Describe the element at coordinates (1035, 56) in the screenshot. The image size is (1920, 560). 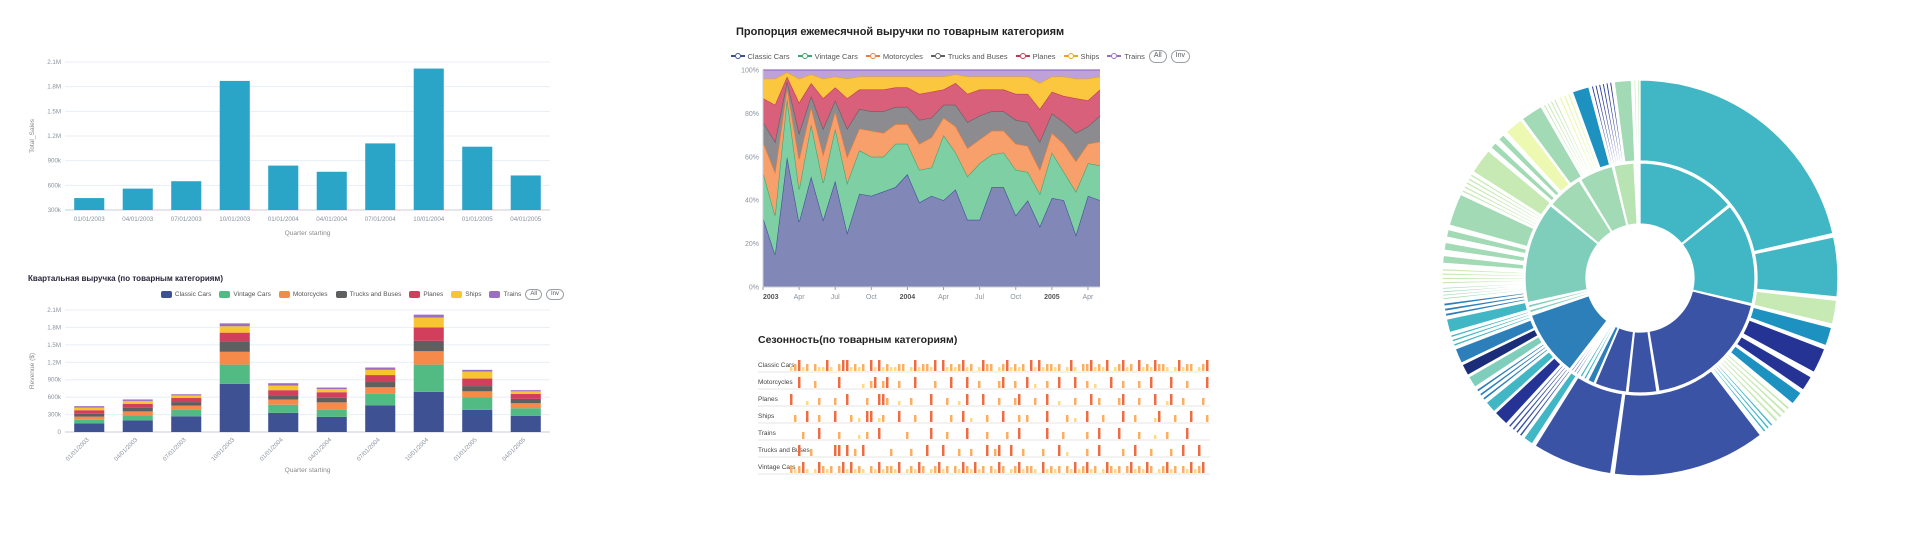
I see `legend-item-planes: Planes` at that location.